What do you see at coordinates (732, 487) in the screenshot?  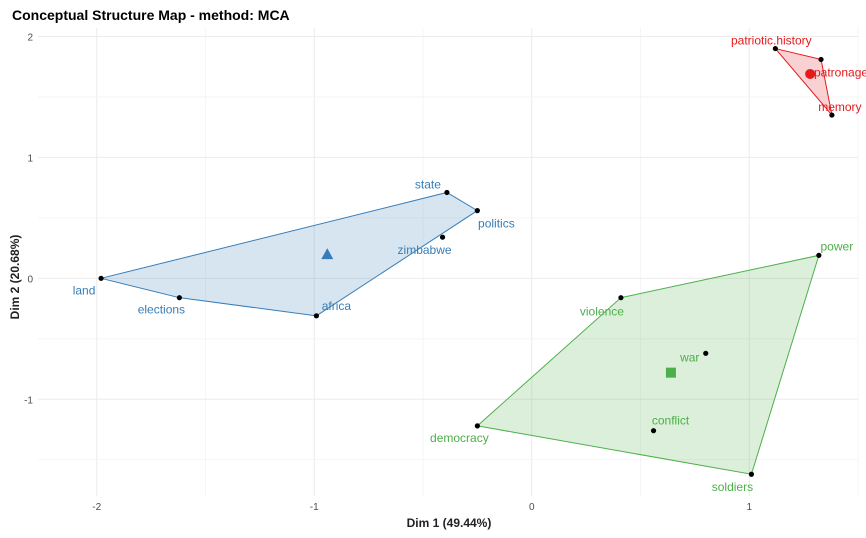 I see `point-label-soldiers: soldiers` at bounding box center [732, 487].